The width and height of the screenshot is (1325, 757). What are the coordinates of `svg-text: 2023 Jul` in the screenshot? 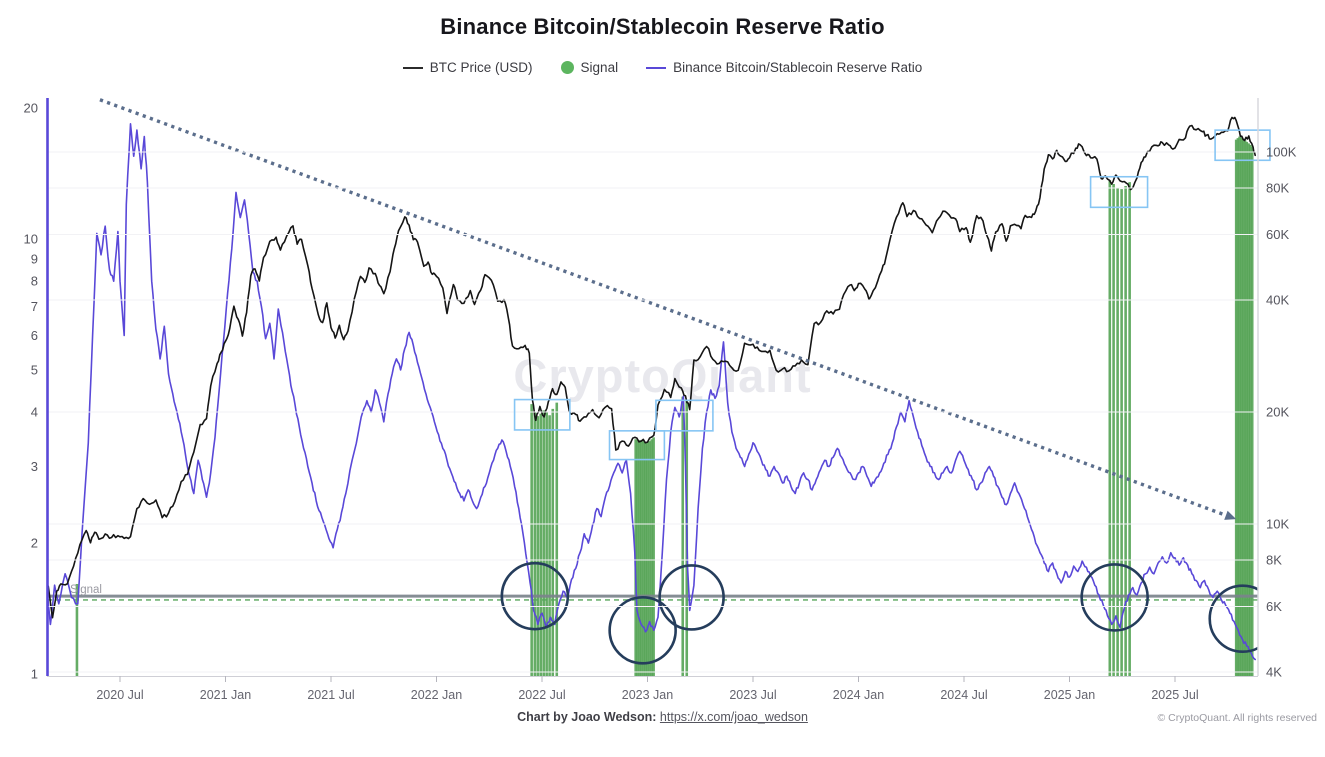 It's located at (752, 695).